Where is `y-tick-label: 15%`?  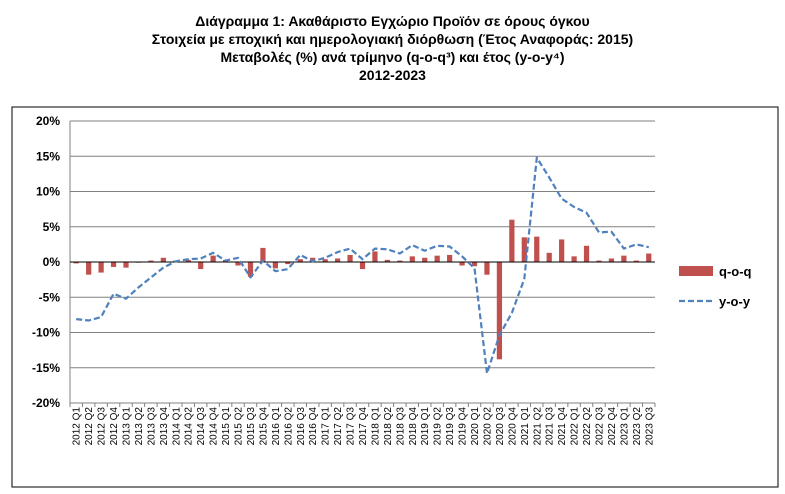
y-tick-label: 15% is located at coordinates (48, 156).